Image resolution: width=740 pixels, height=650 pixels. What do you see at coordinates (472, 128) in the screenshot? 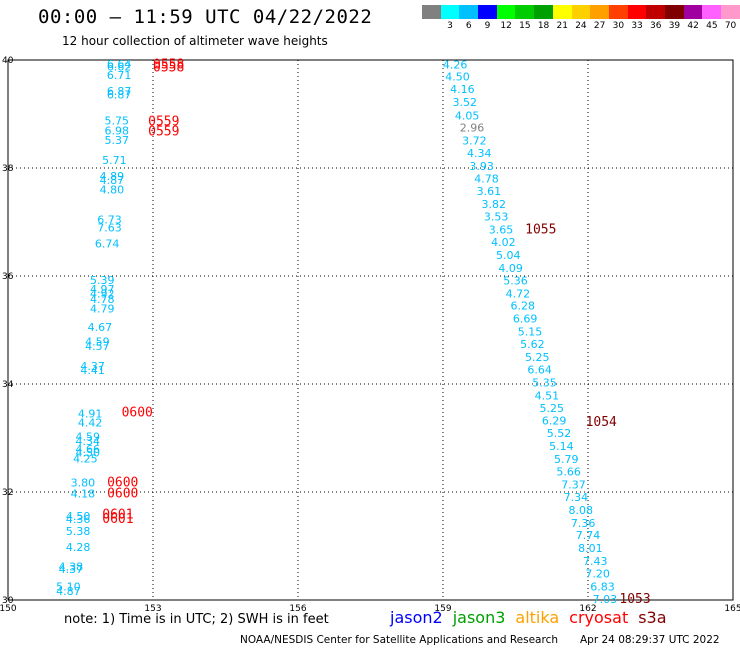
I see `wave-height-value: 2.96` at bounding box center [472, 128].